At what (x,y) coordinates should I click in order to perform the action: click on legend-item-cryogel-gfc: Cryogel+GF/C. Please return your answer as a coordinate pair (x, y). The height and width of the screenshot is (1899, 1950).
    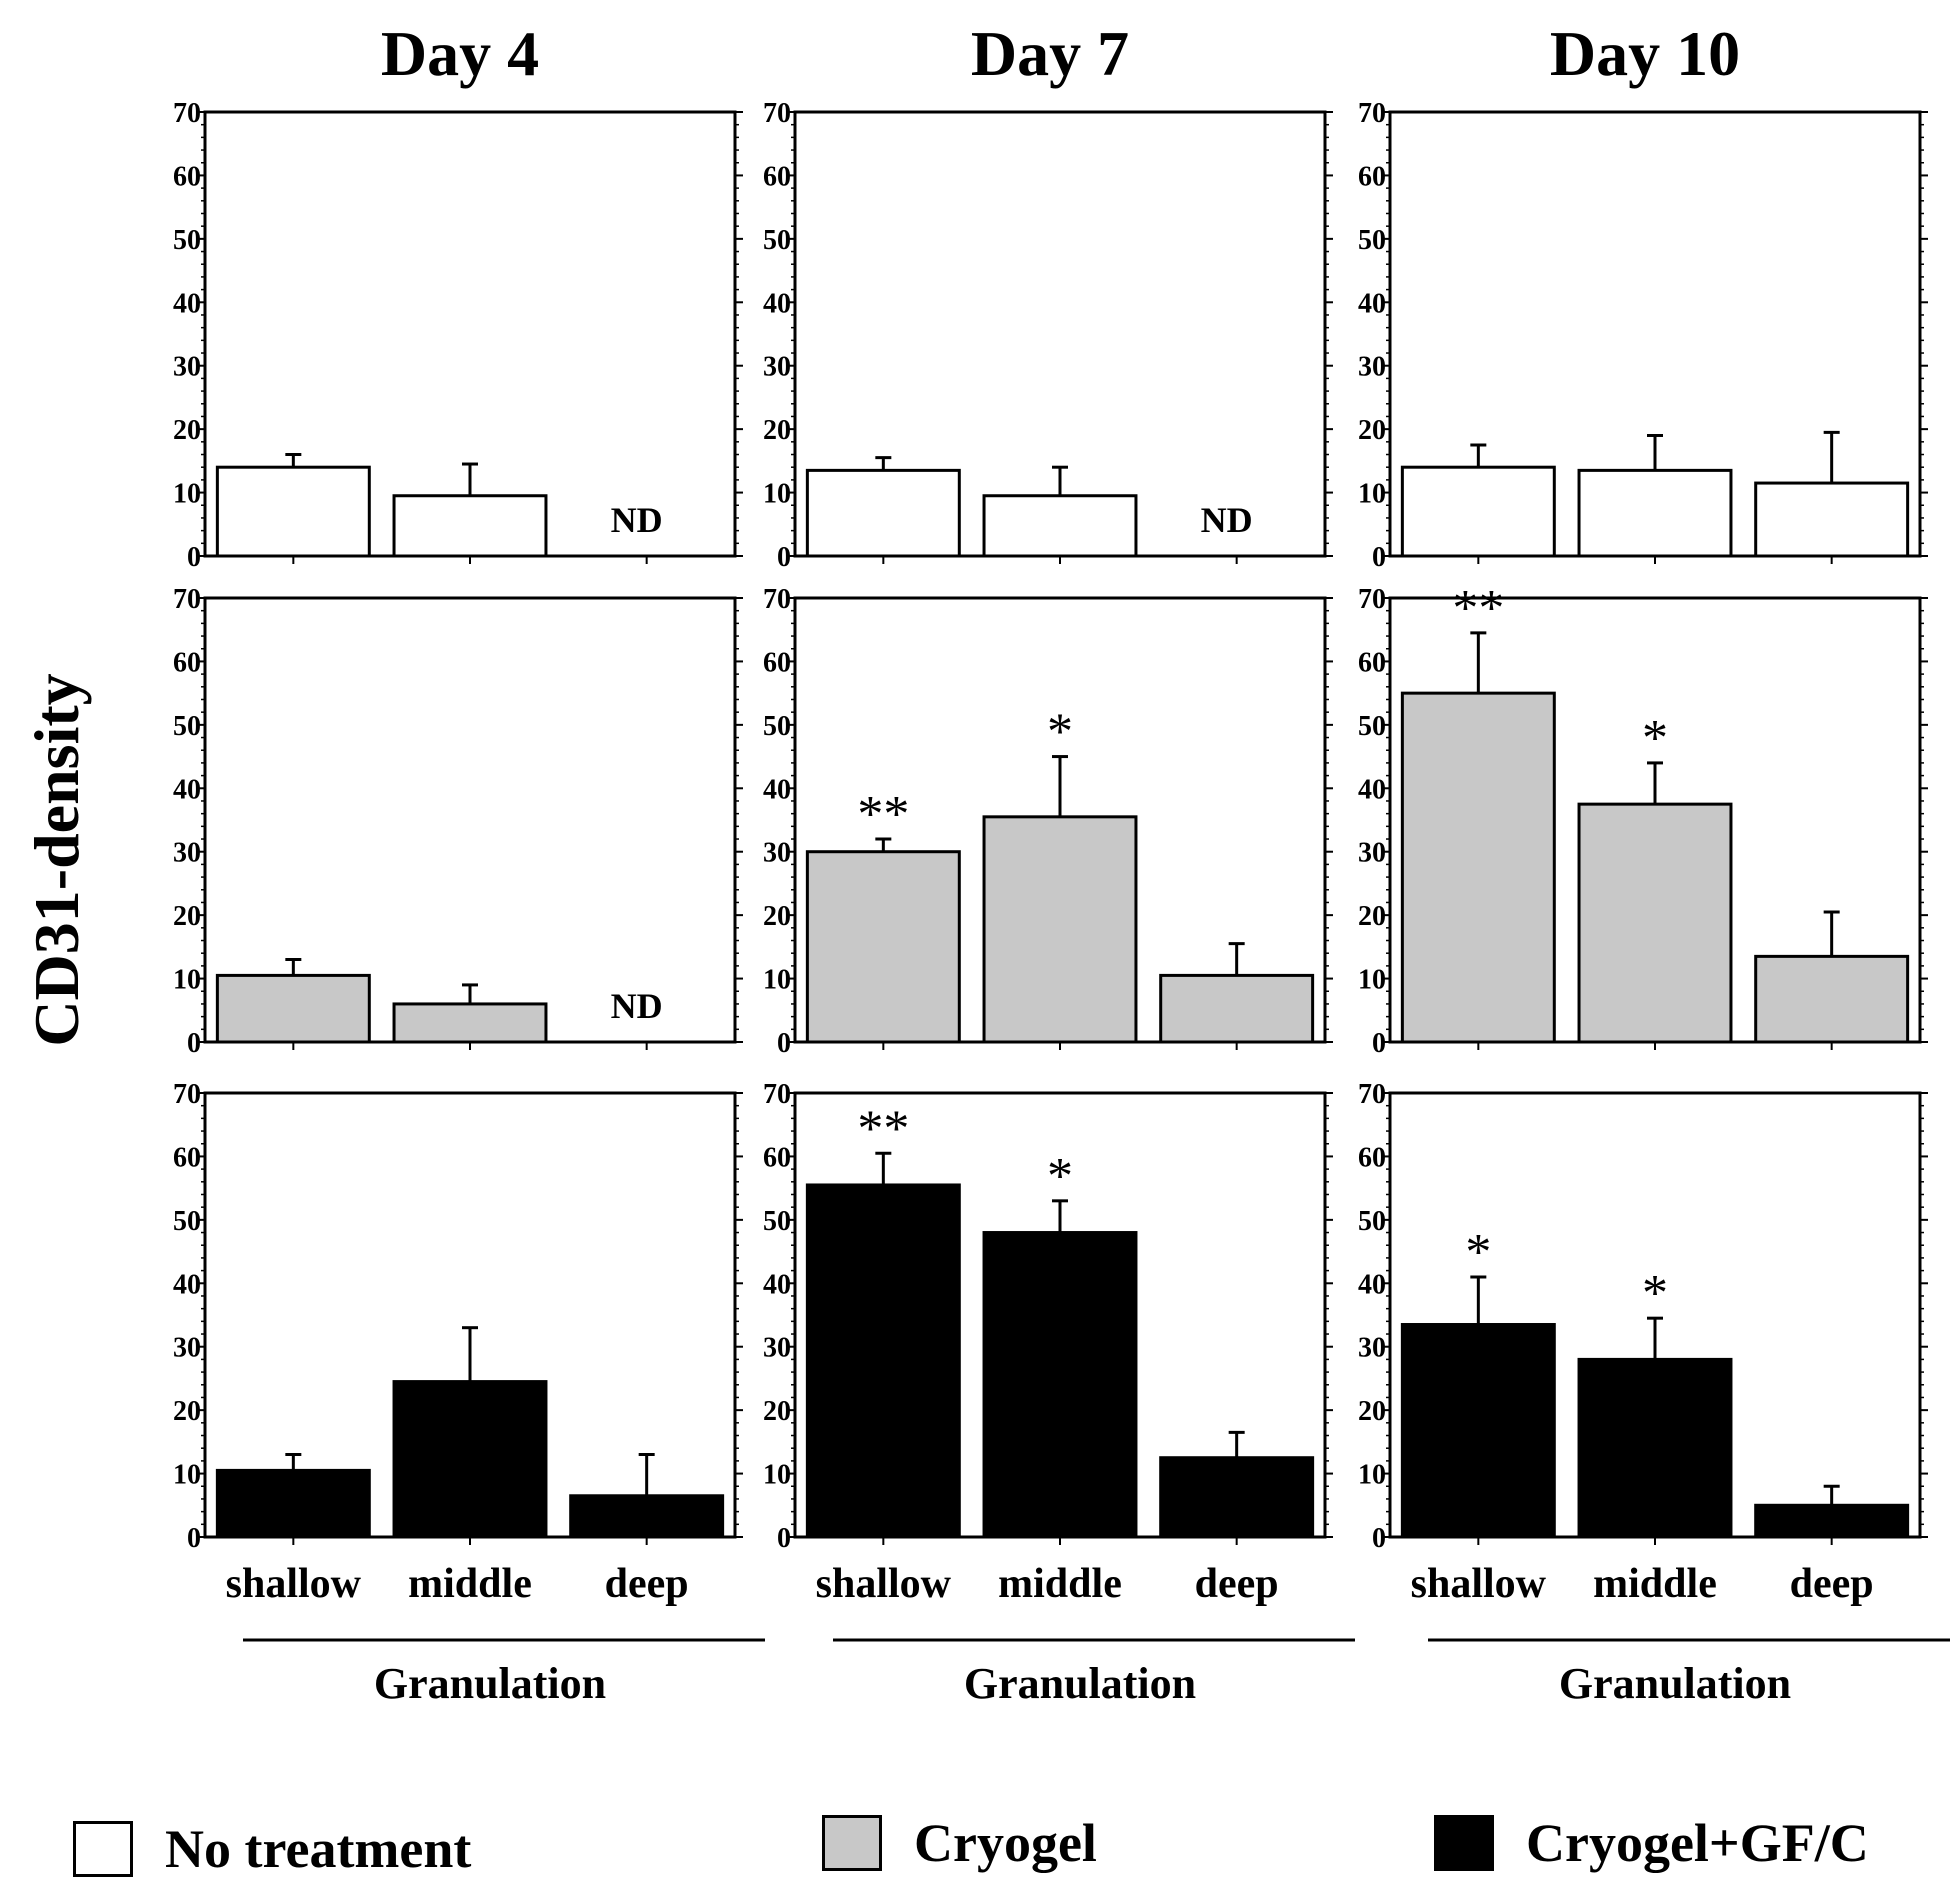
    Looking at the image, I should click on (1651, 1843).